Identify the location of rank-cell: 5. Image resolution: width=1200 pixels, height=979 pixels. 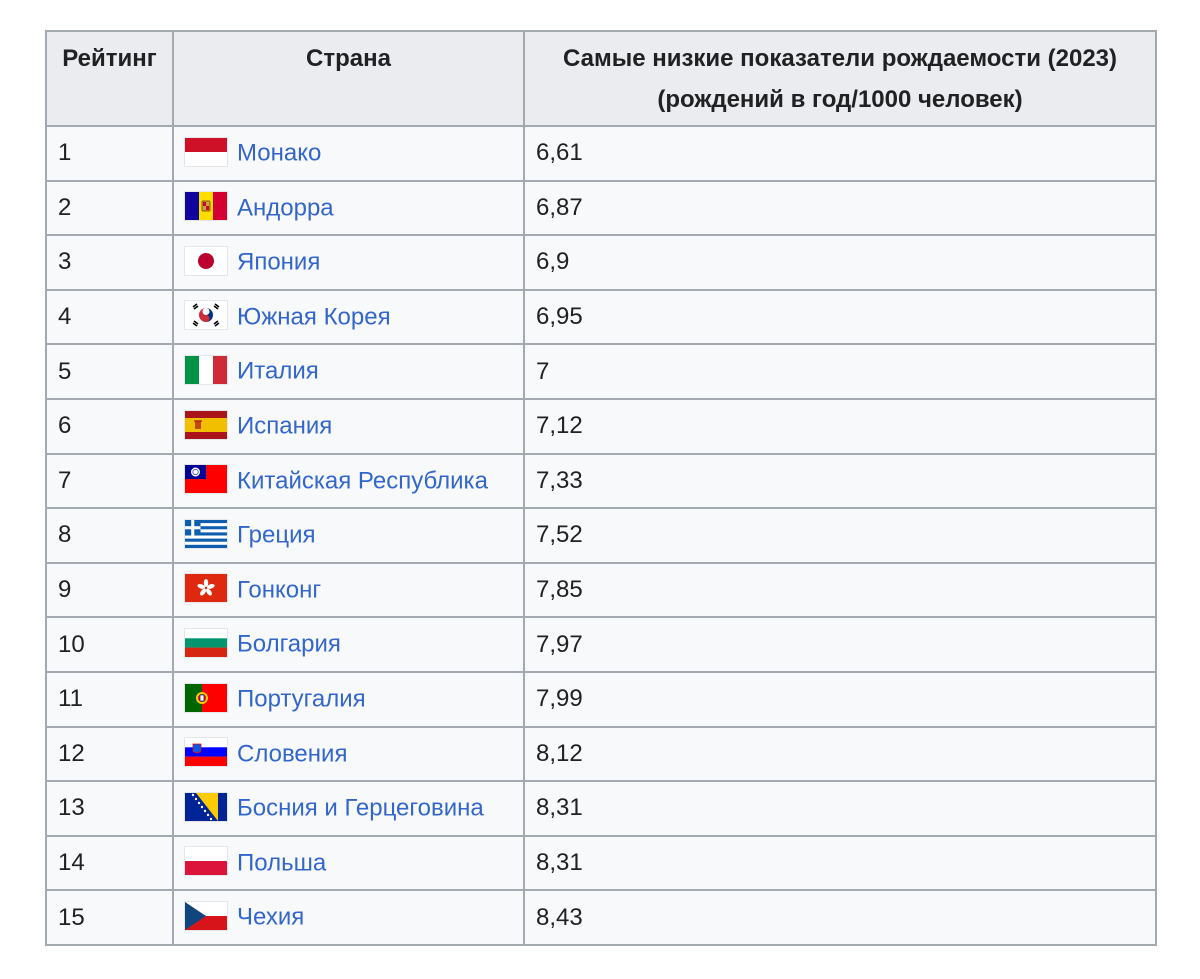
(109, 371).